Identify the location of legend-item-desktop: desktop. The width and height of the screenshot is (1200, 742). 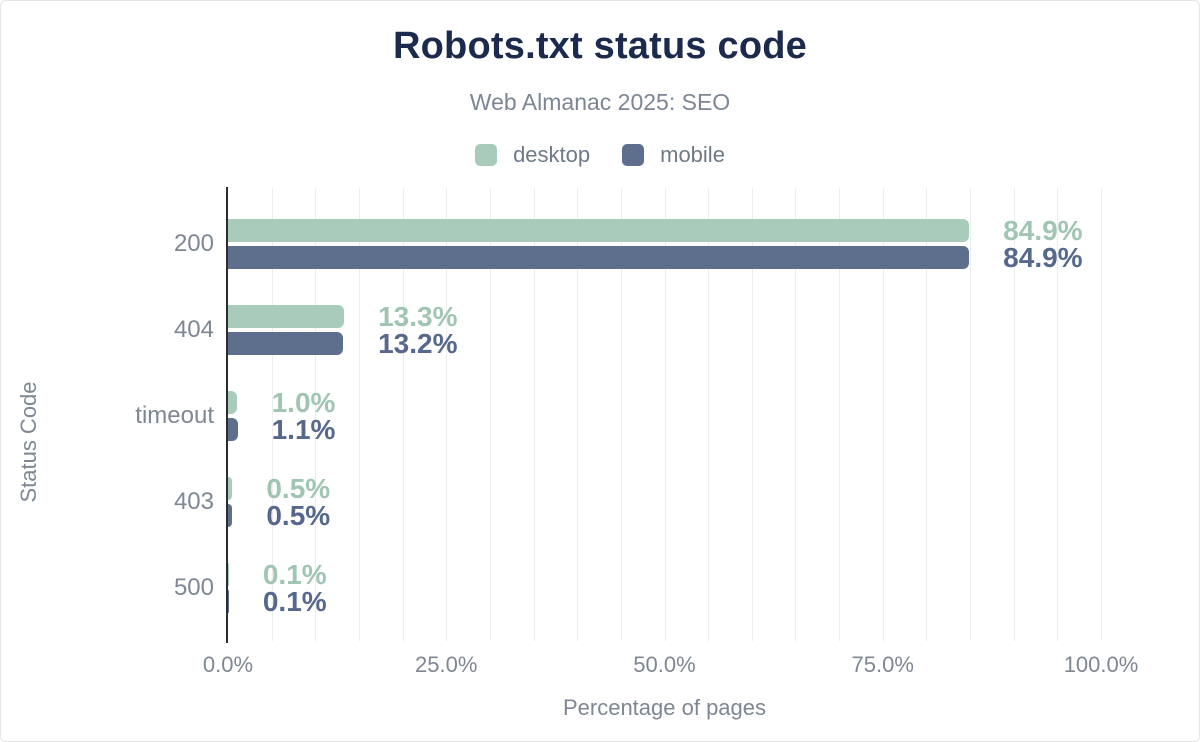
(532, 155).